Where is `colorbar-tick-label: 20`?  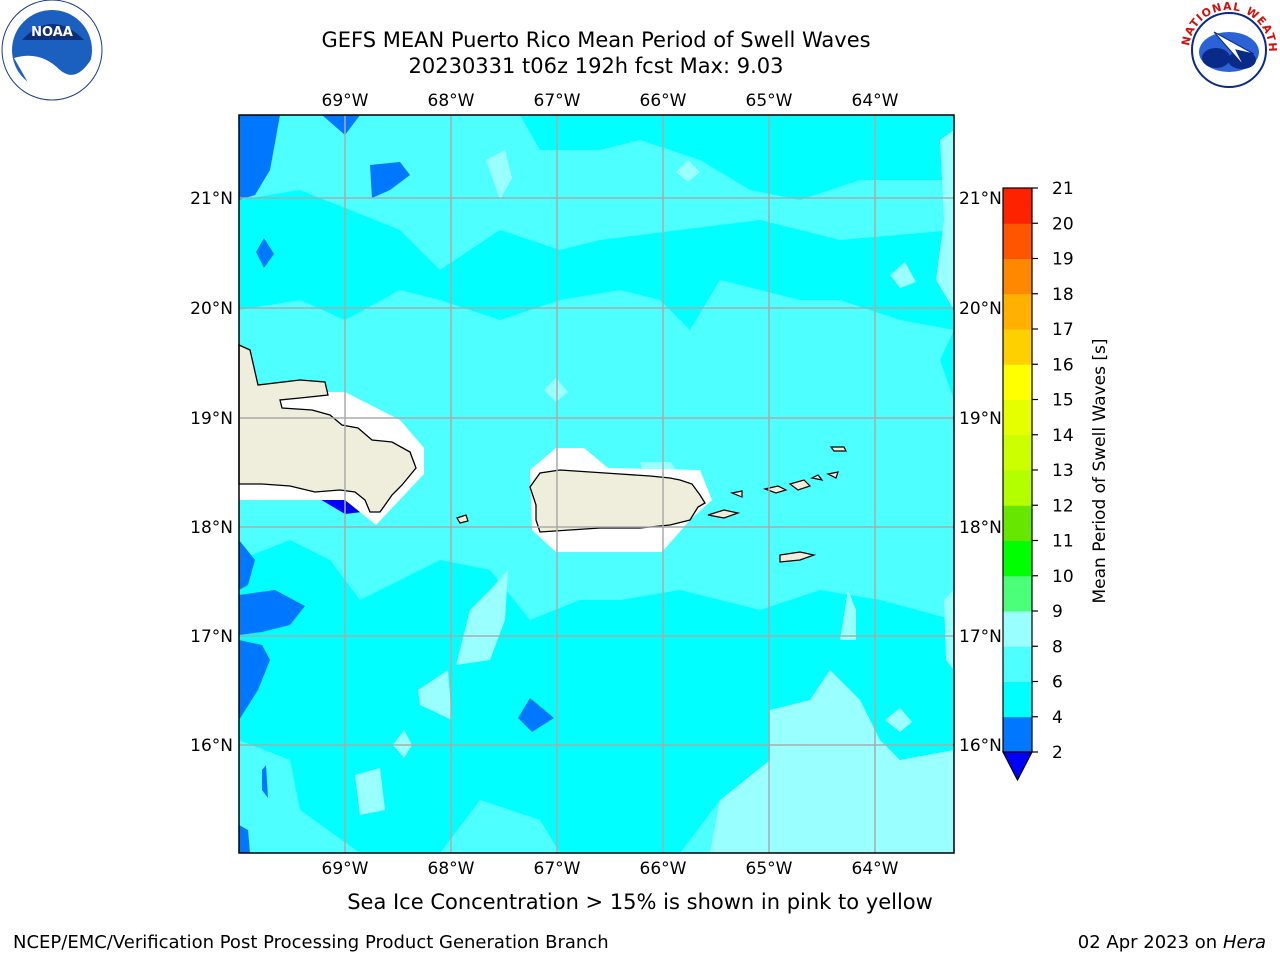
colorbar-tick-label: 20 is located at coordinates (1063, 224).